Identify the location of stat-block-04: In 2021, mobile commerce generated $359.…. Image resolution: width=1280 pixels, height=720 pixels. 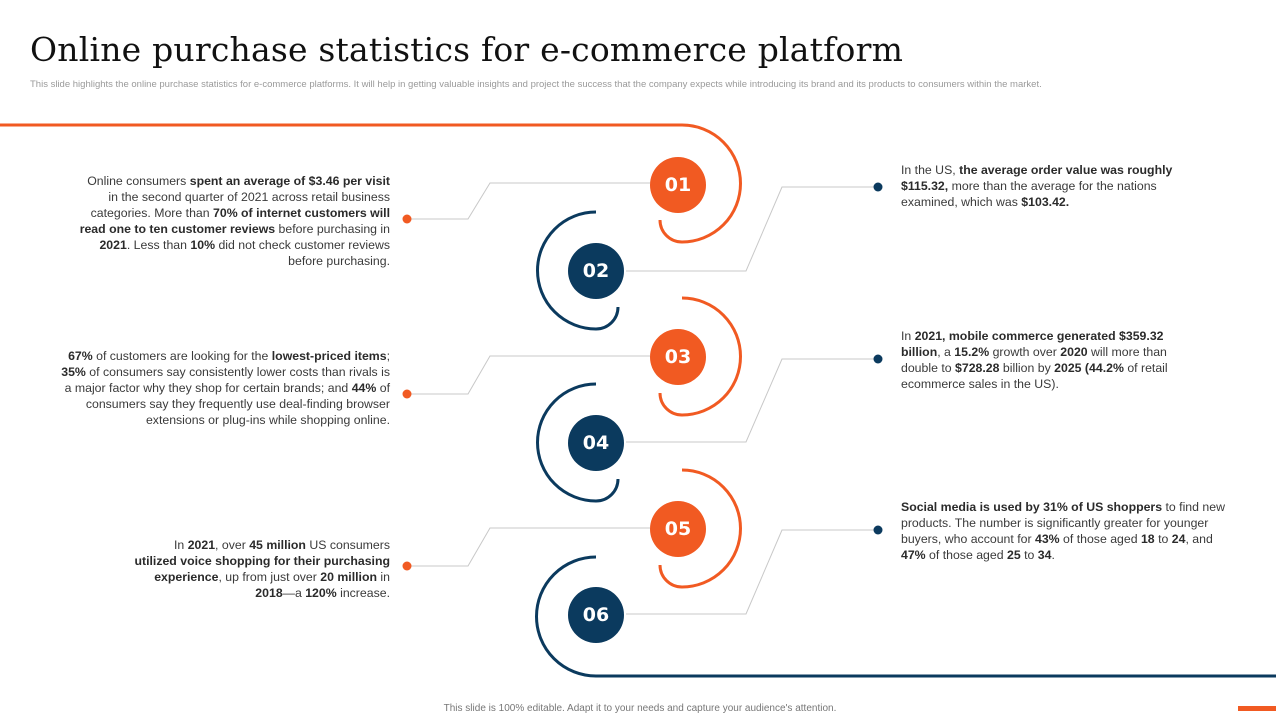
(1034, 360).